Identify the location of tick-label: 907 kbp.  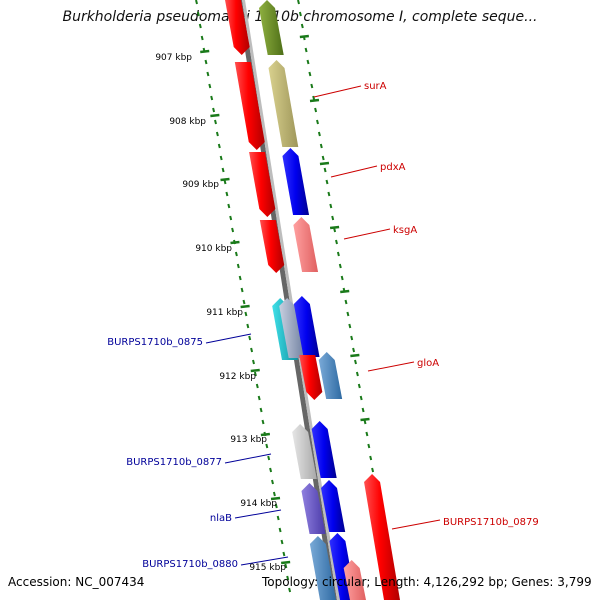
(173, 58).